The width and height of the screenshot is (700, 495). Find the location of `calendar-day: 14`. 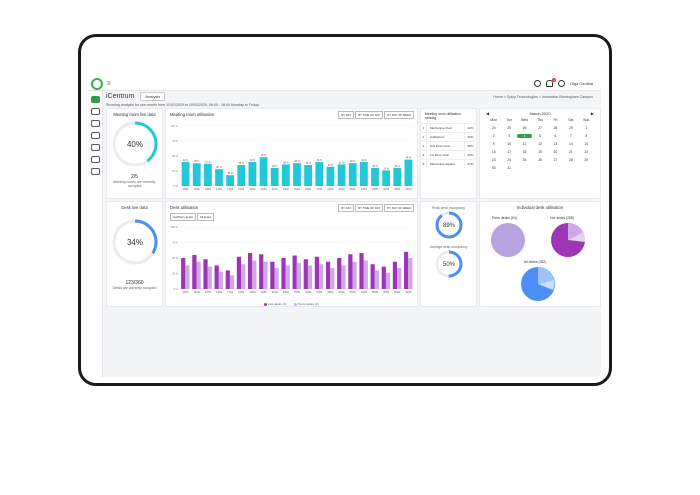

calendar-day: 14 is located at coordinates (570, 144).